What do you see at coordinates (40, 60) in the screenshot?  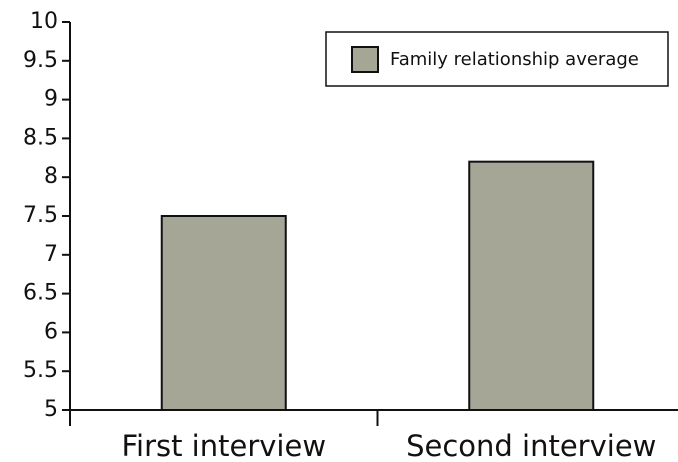 I see `y-tick-label: 9.5` at bounding box center [40, 60].